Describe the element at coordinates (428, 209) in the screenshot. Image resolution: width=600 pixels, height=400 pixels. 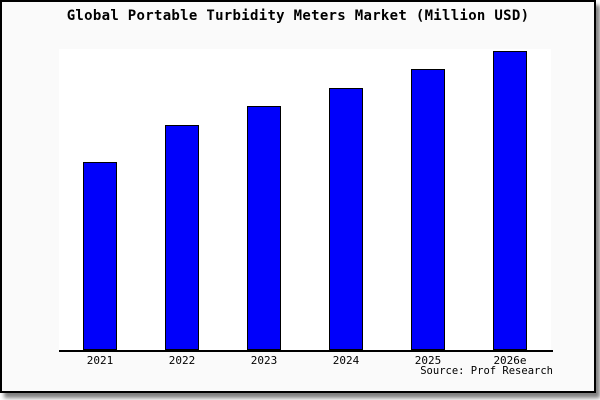
I see `bar-2025` at that location.